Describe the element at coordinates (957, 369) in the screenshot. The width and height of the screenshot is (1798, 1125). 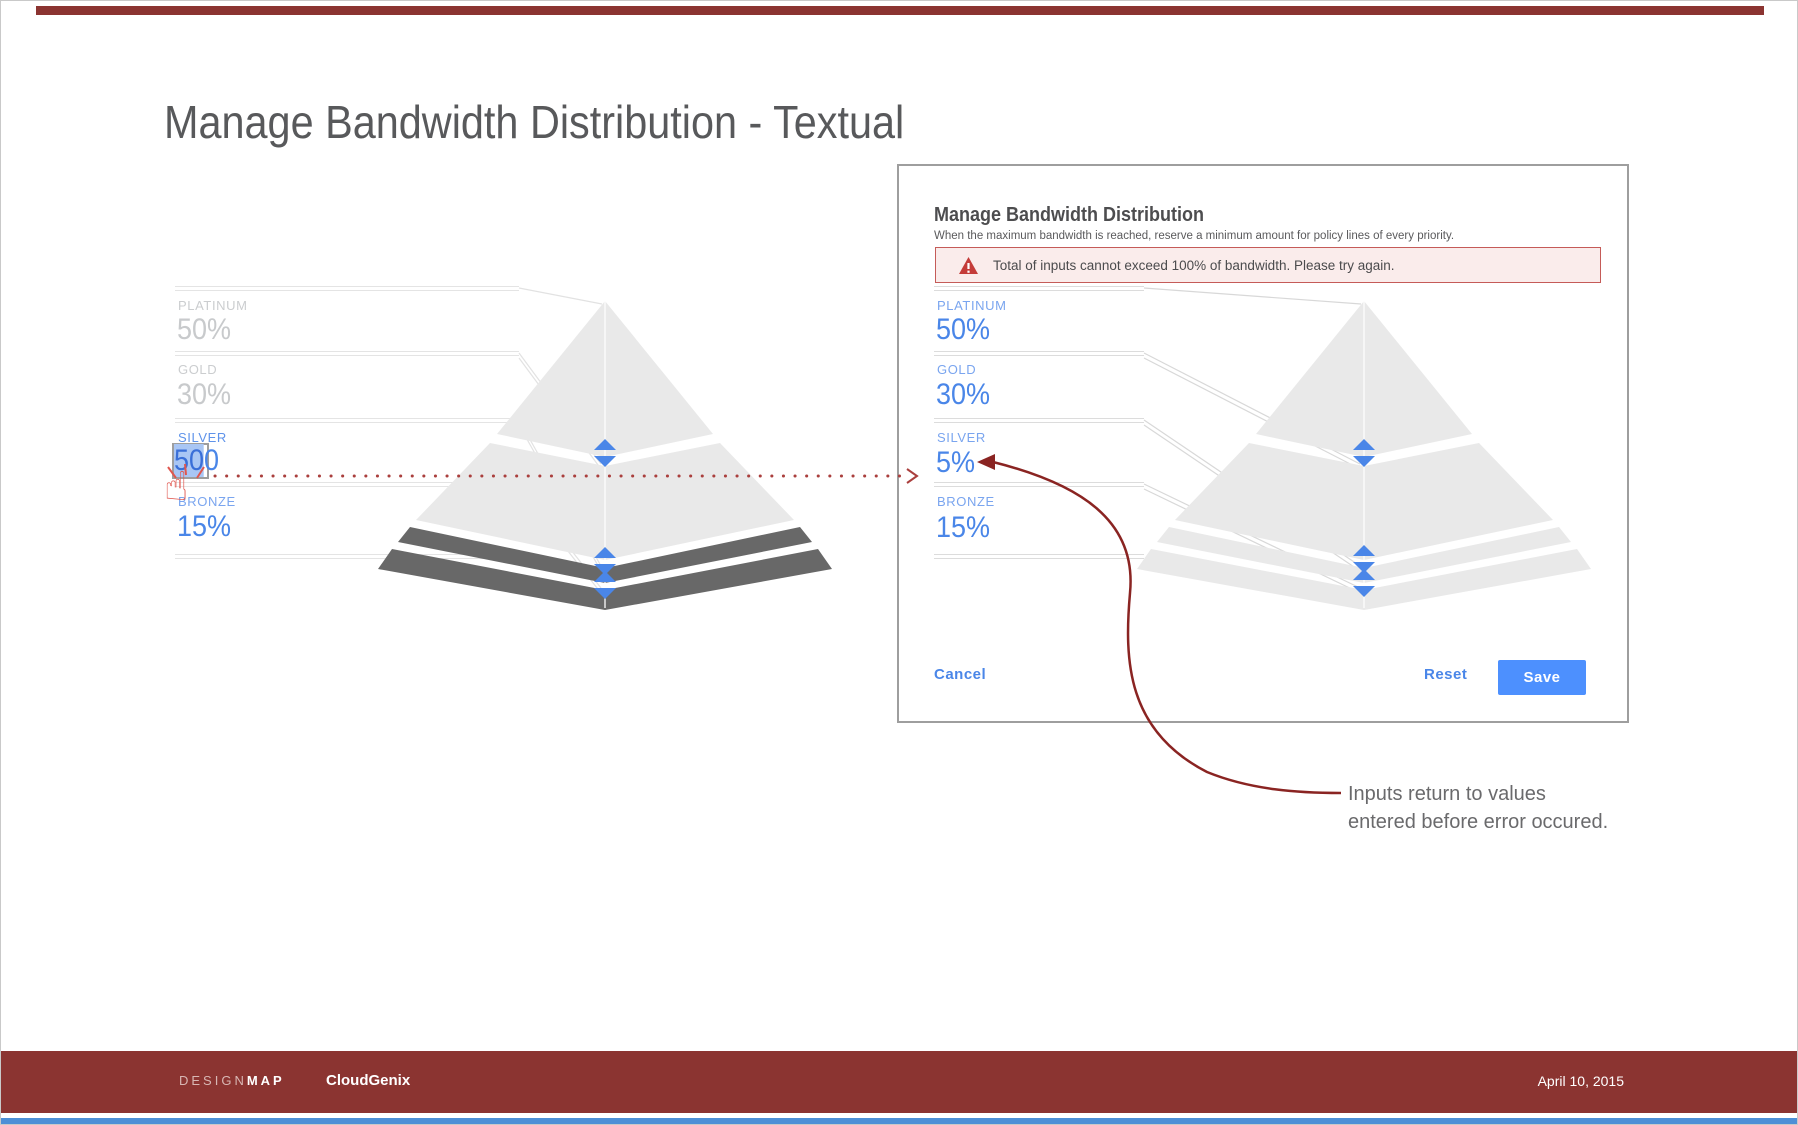
I see `modal-row-label-gold: GOLD` at that location.